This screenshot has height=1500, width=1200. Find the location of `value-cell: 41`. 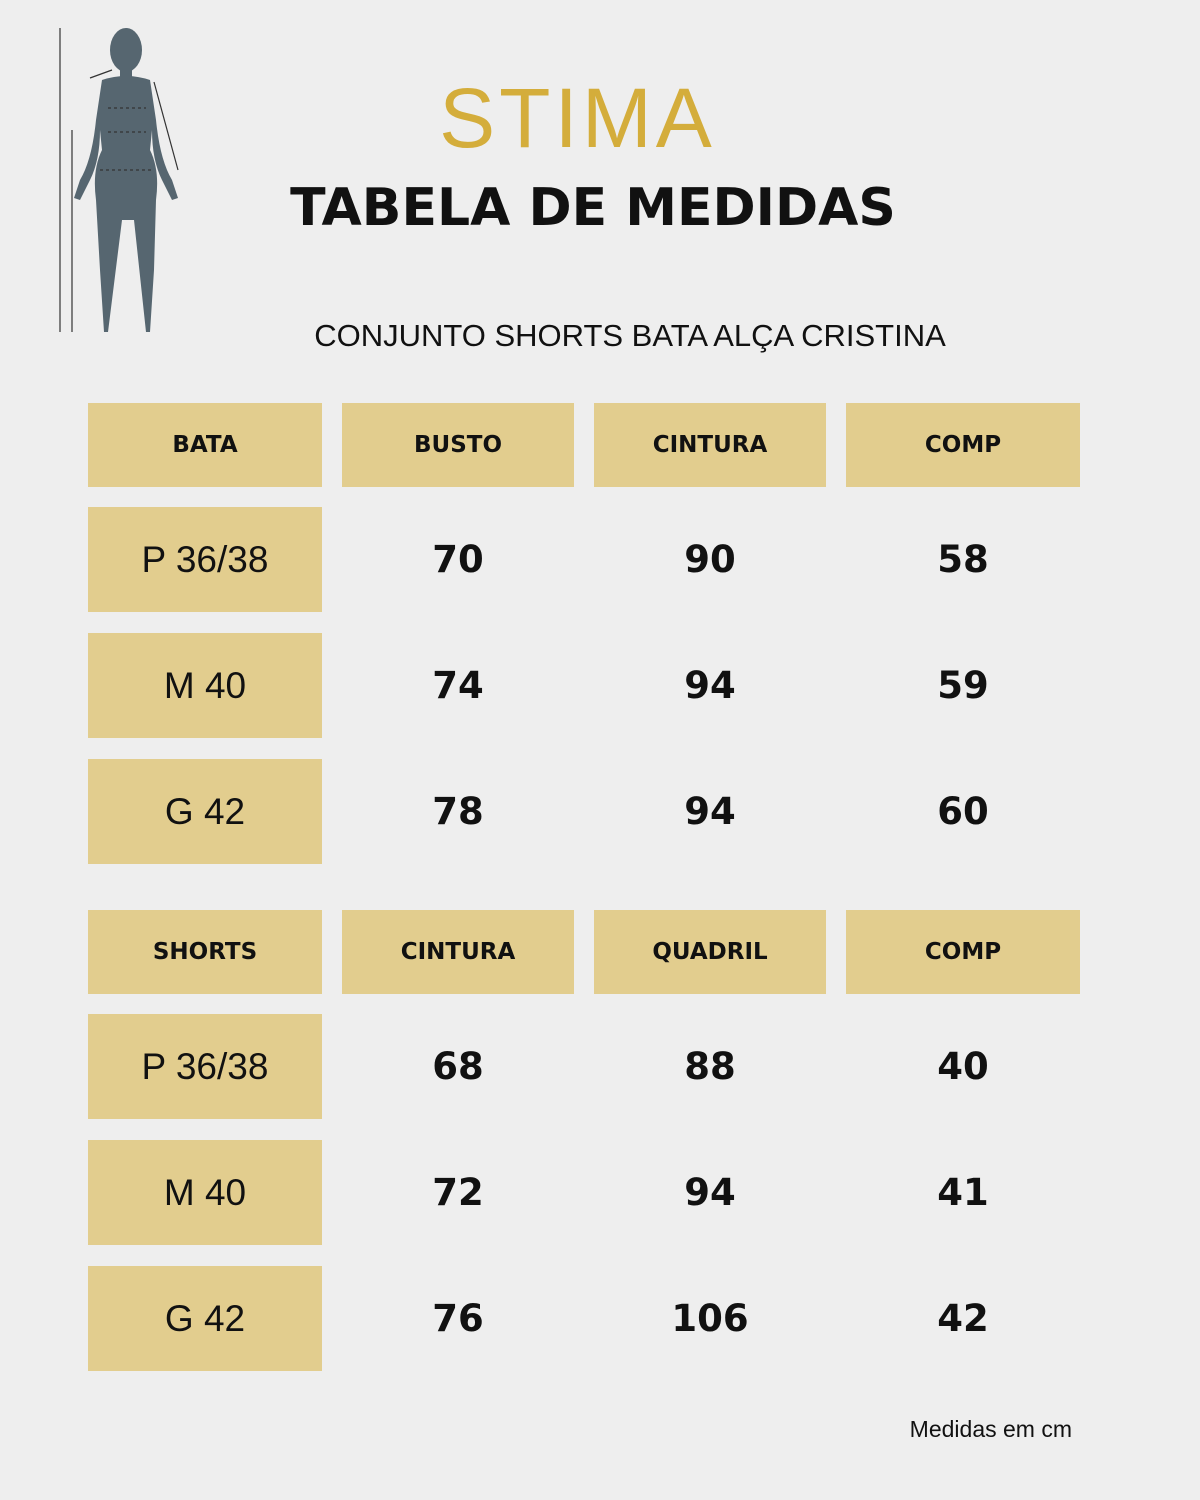

value-cell: 41 is located at coordinates (963, 1192).